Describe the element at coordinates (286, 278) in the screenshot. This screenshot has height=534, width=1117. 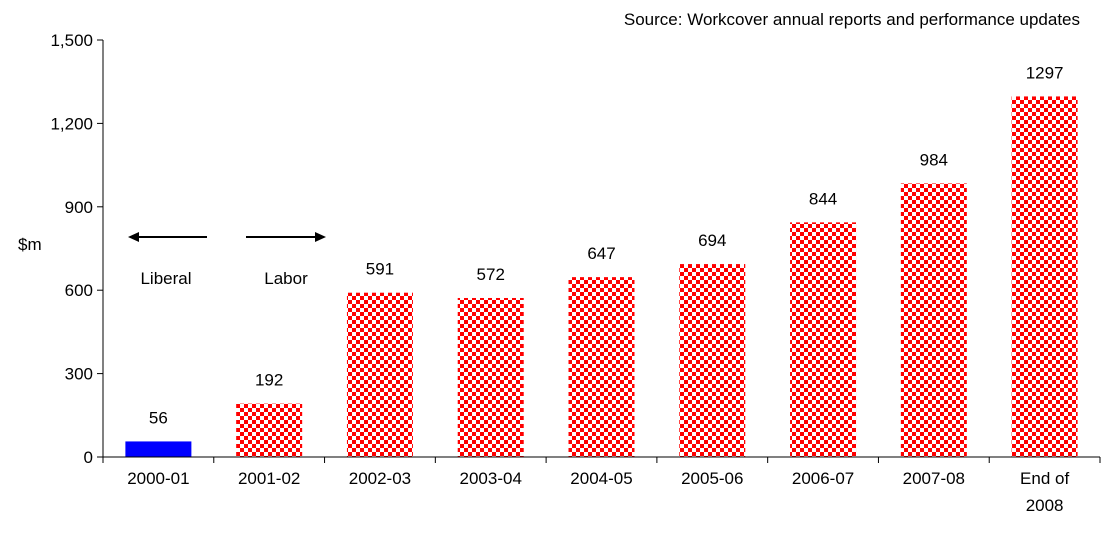
I see `labor-label: Labor` at that location.